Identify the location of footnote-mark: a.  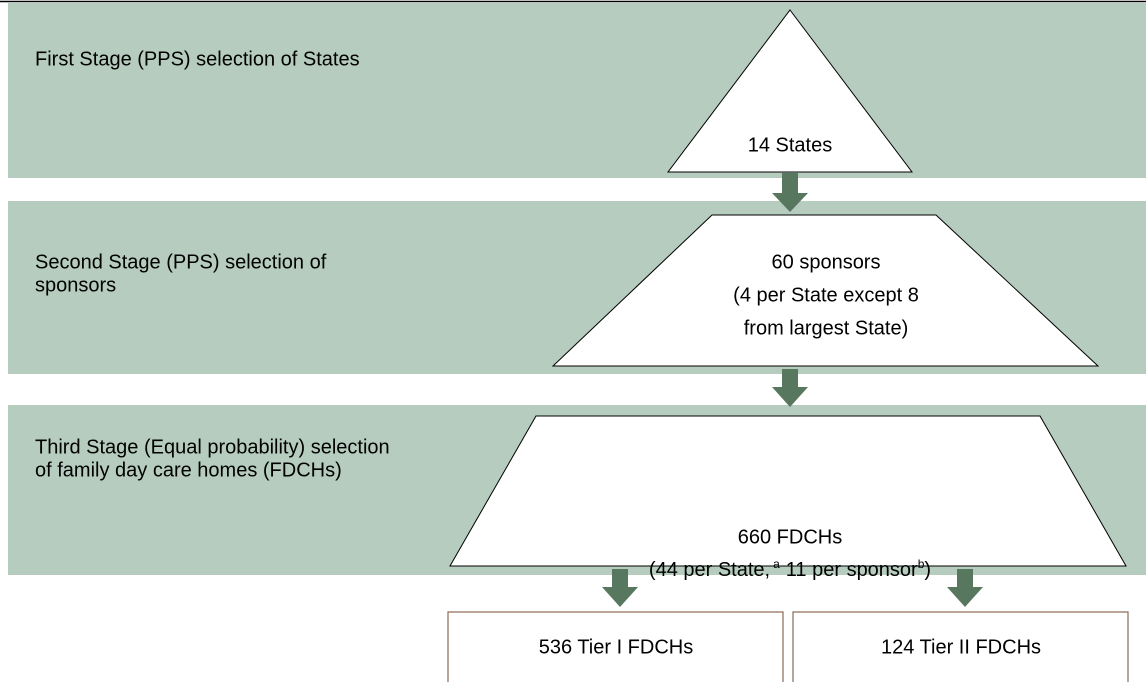
(776, 564).